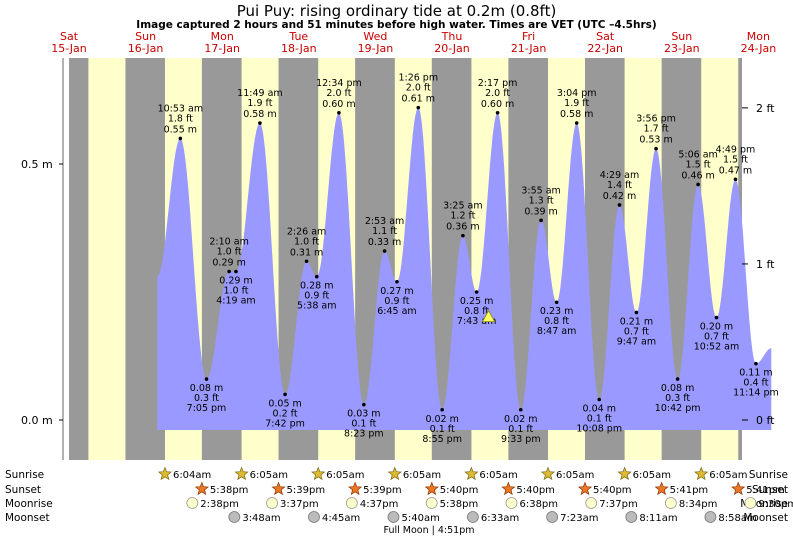 The width and height of the screenshot is (793, 538). Describe the element at coordinates (605, 36) in the screenshot. I see `day-of-week-label: Sat` at that location.